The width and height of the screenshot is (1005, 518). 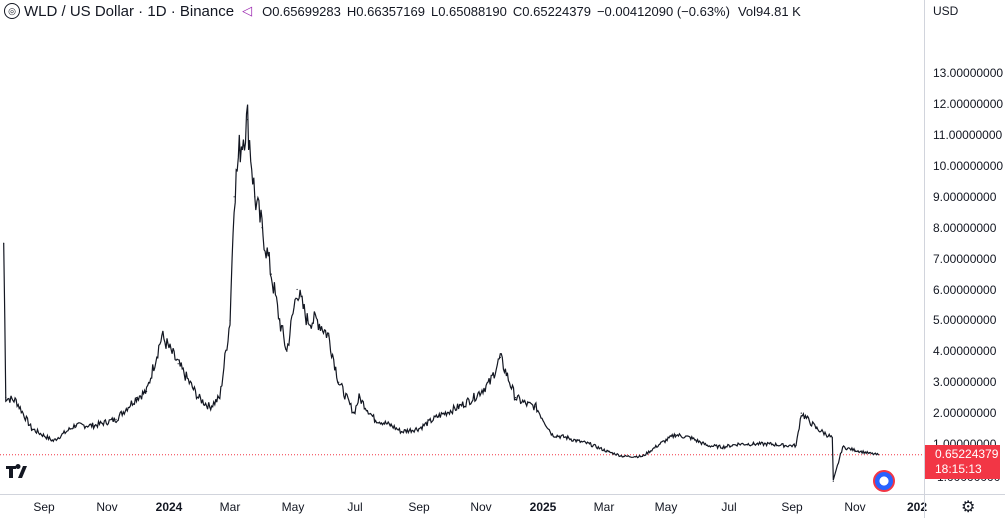 What do you see at coordinates (778, 11) in the screenshot?
I see `volume-value: 94.81 K` at bounding box center [778, 11].